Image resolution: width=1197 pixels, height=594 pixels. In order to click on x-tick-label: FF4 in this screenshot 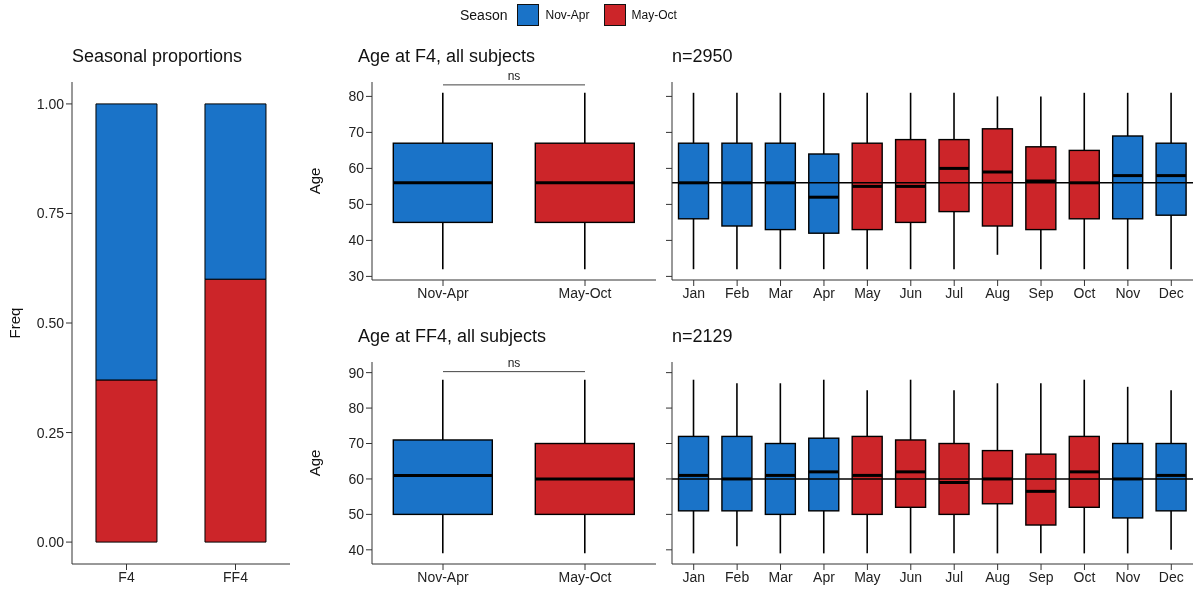, I will do `click(236, 576)`.